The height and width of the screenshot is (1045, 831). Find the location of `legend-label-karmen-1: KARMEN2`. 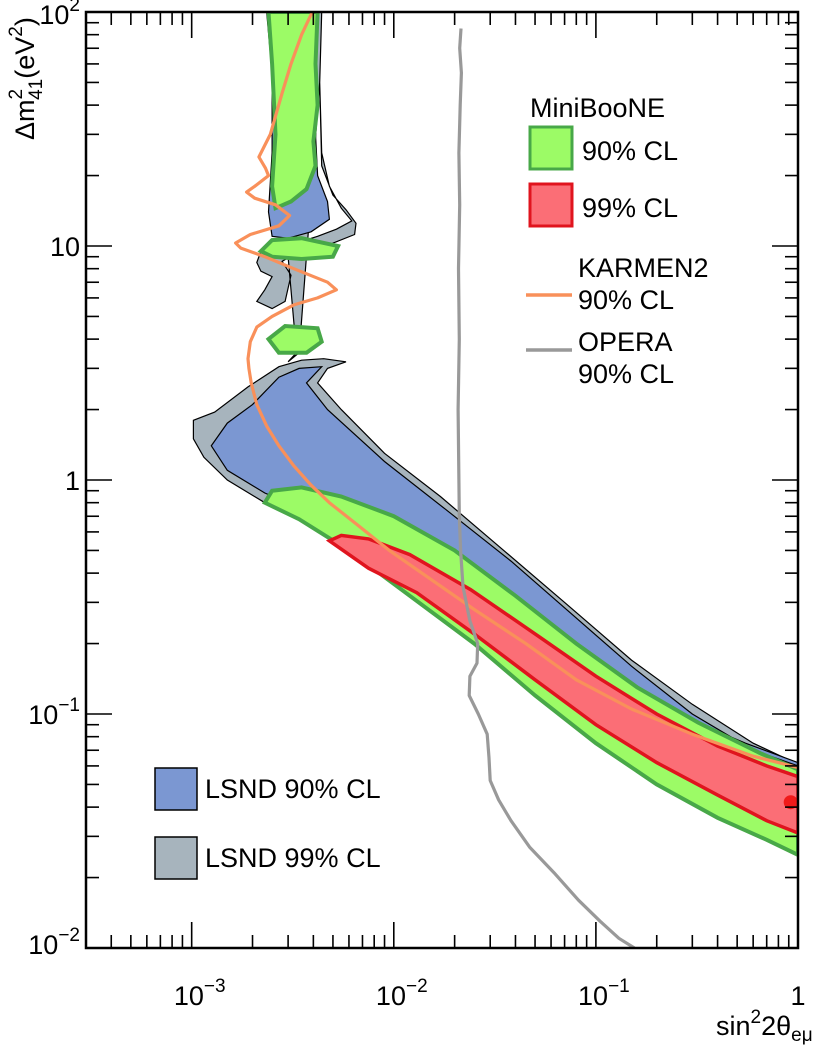

legend-label-karmen-1: KARMEN2 is located at coordinates (643, 268).